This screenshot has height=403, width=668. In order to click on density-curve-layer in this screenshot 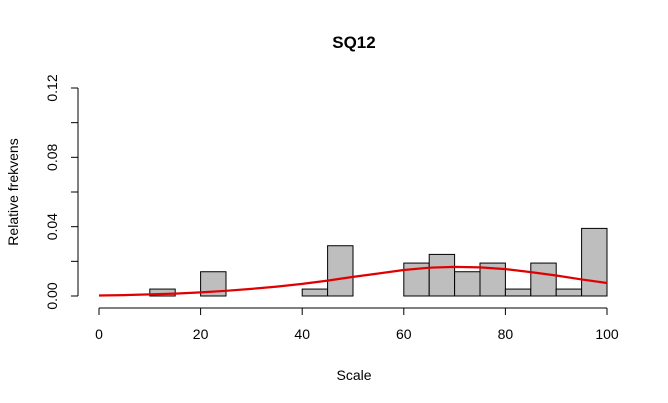, I will do `click(353, 281)`.